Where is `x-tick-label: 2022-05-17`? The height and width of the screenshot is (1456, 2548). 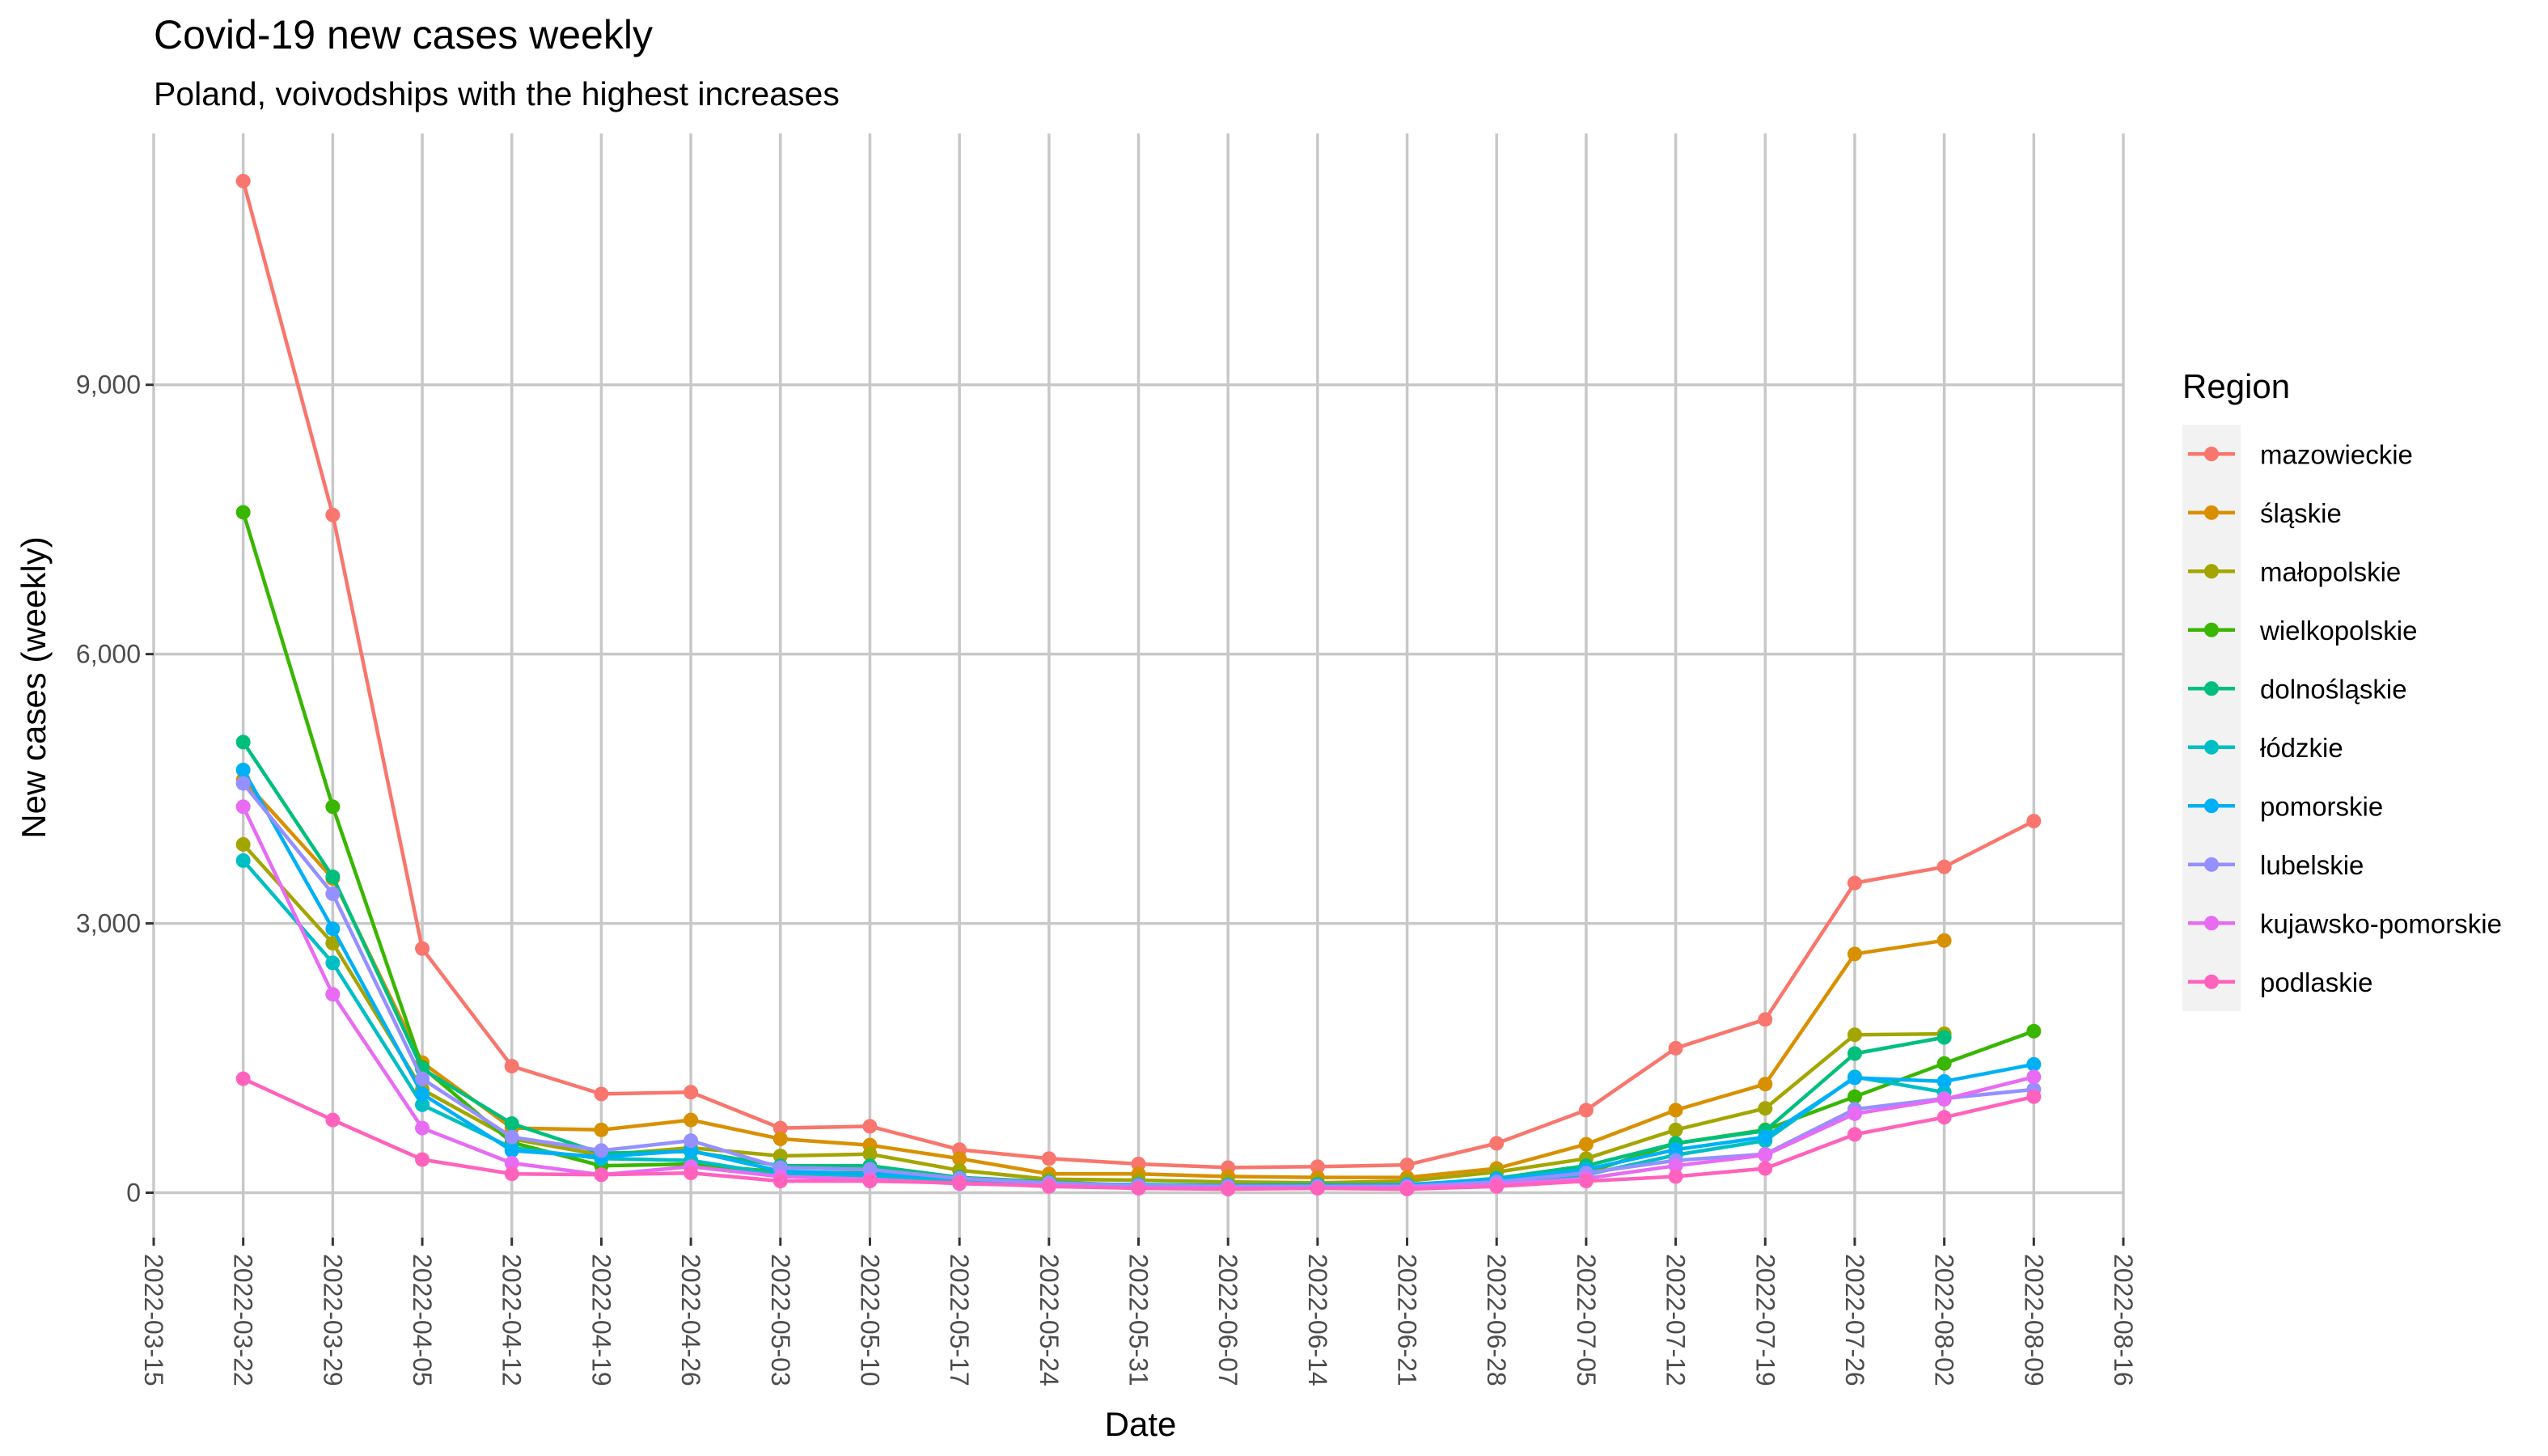 x-tick-label: 2022-05-17 is located at coordinates (960, 1320).